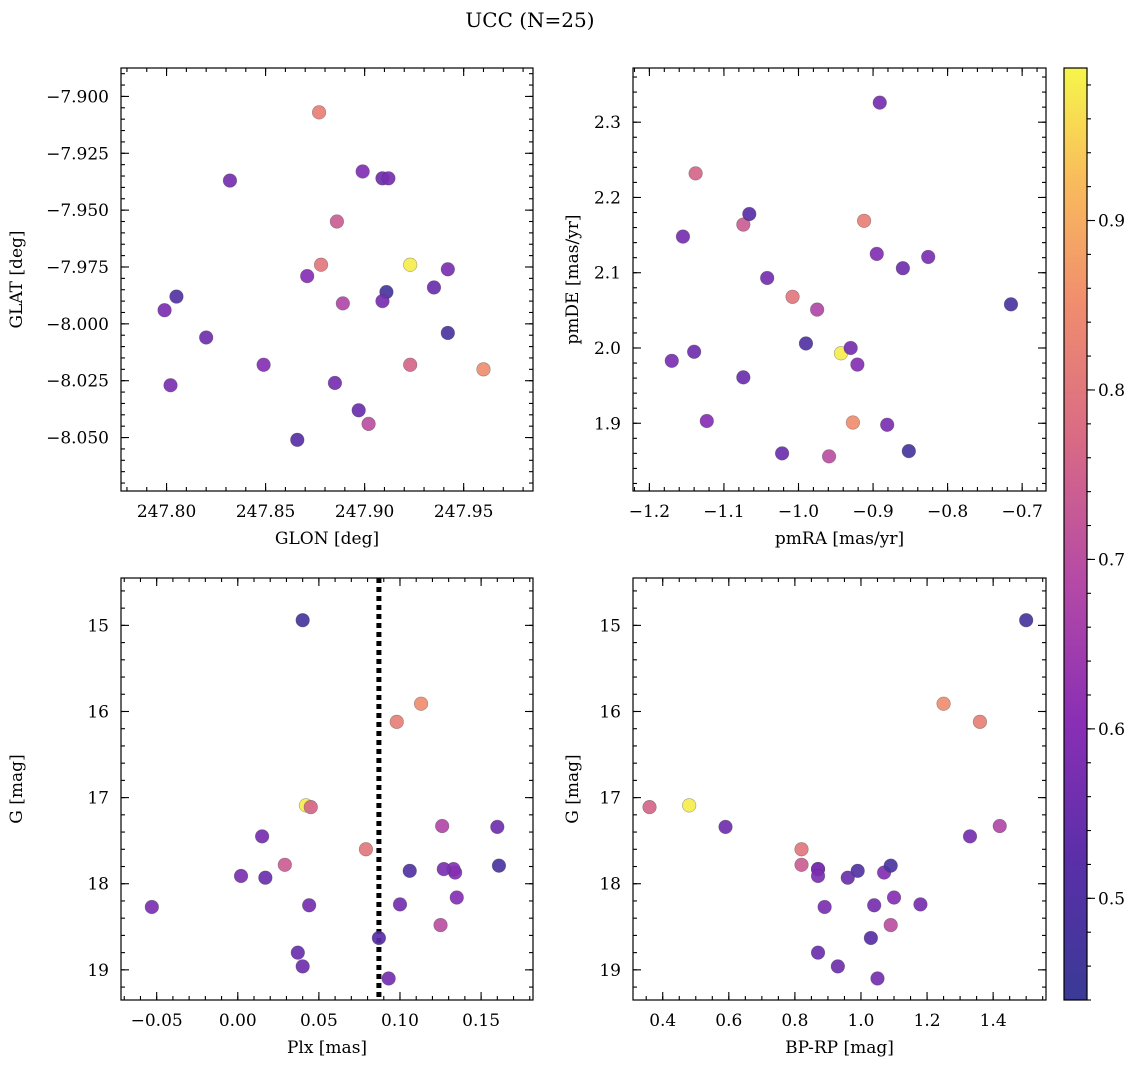  What do you see at coordinates (1075, 534) in the screenshot?
I see `colorbar-gradient` at bounding box center [1075, 534].